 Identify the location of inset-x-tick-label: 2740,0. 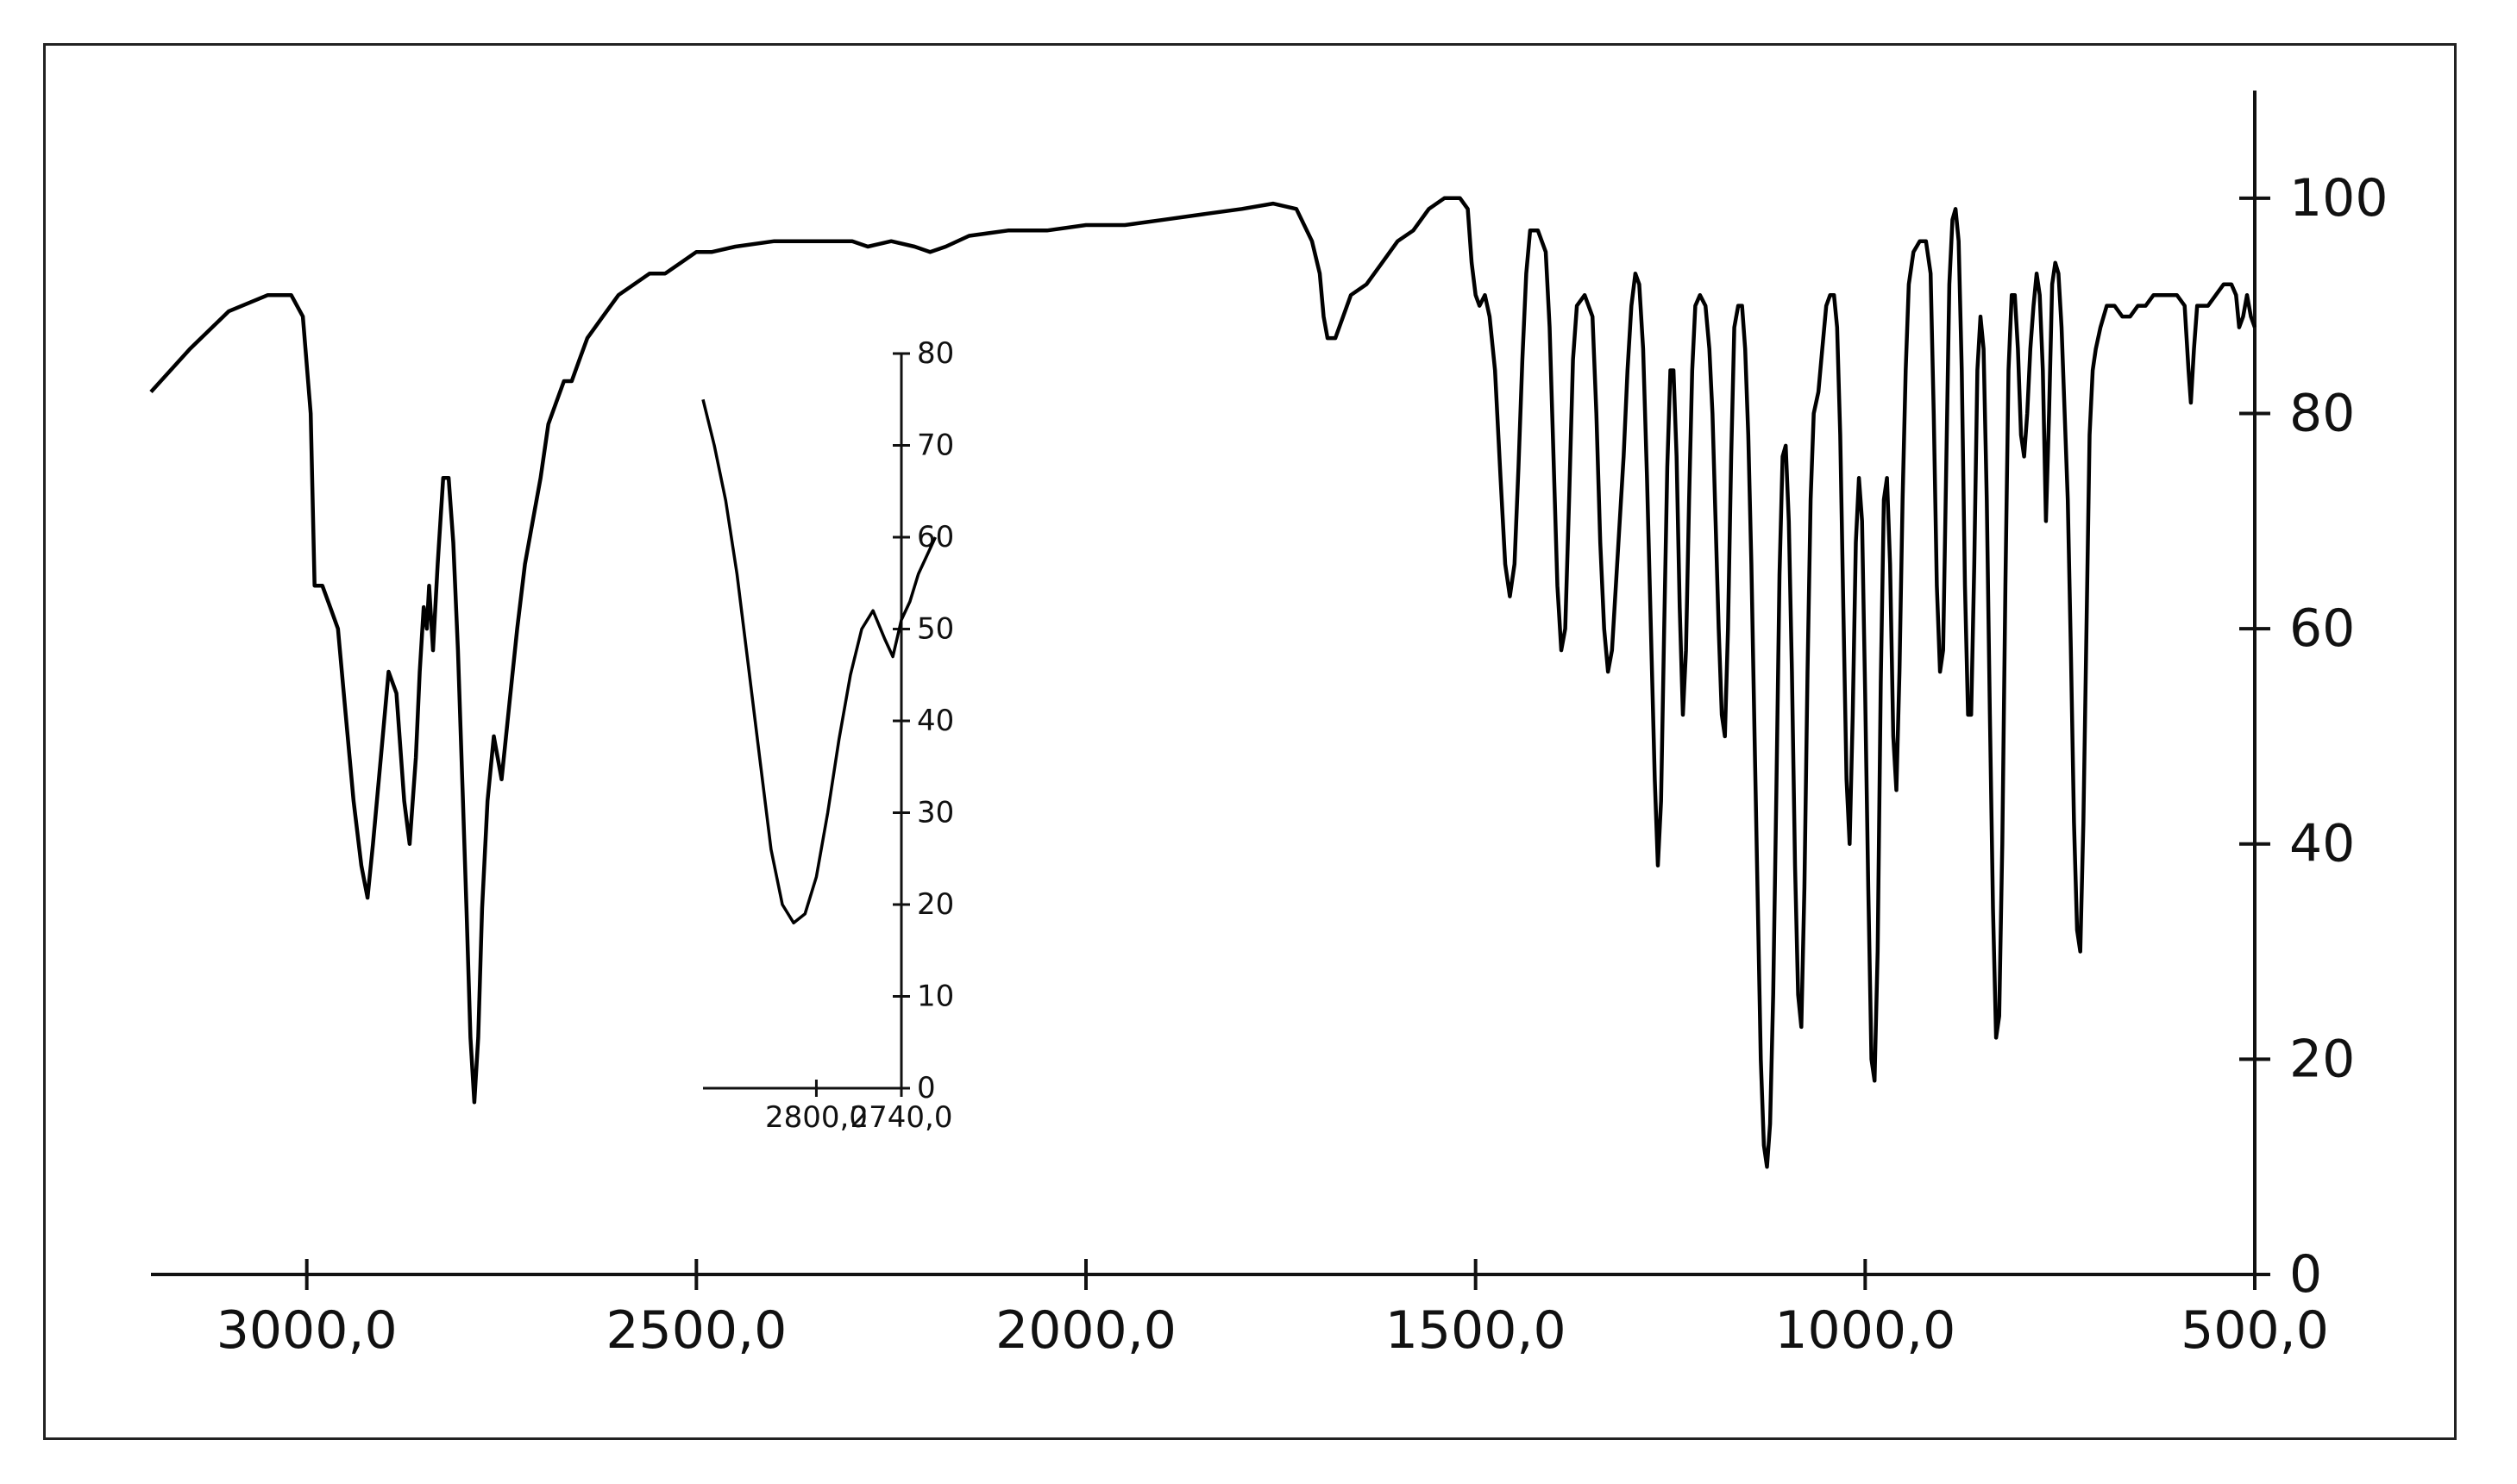
(902, 1117).